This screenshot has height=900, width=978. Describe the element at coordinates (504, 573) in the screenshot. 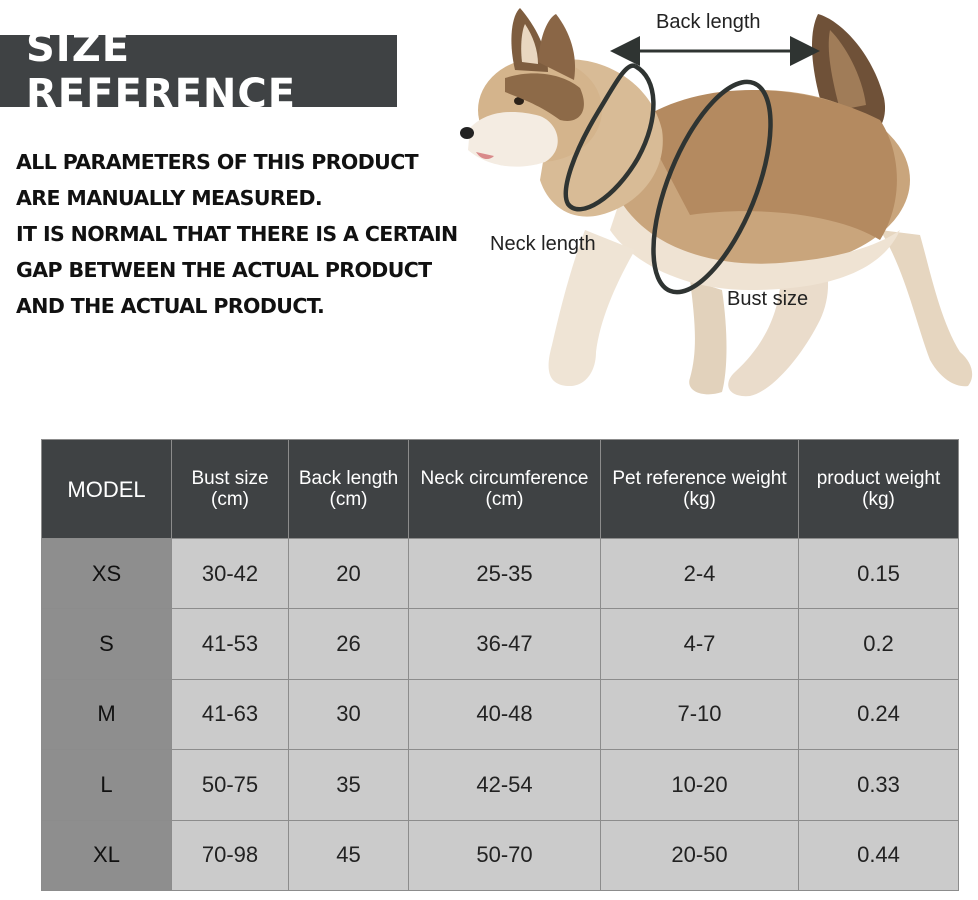

I see `neck-circumference-cell: 25-35` at that location.